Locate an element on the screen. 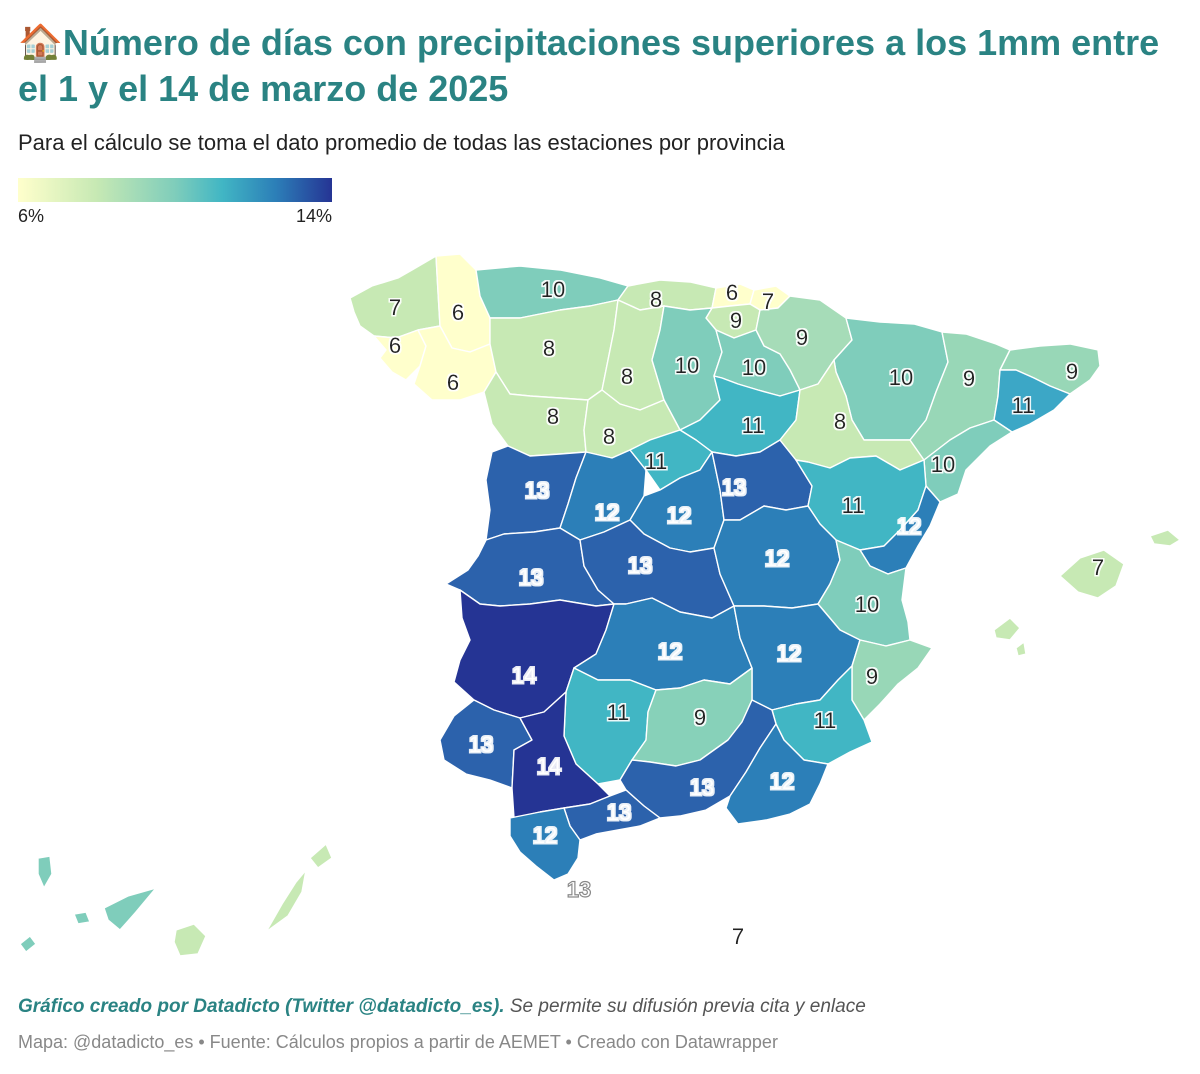 This screenshot has width=1200, height=1074. value-granada: 13 is located at coordinates (702, 787).